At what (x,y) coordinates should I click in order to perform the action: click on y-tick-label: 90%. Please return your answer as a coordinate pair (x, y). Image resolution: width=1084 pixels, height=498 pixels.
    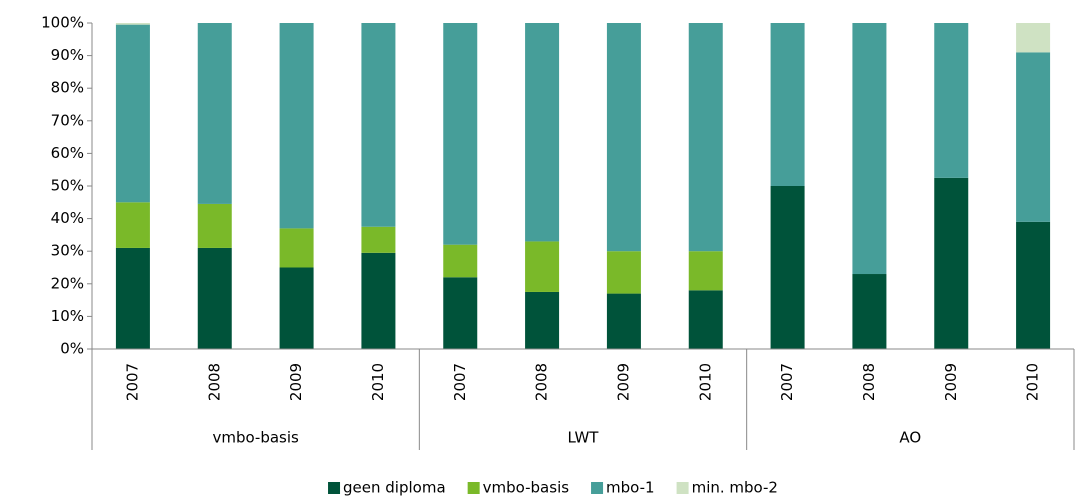
    Looking at the image, I should click on (67, 55).